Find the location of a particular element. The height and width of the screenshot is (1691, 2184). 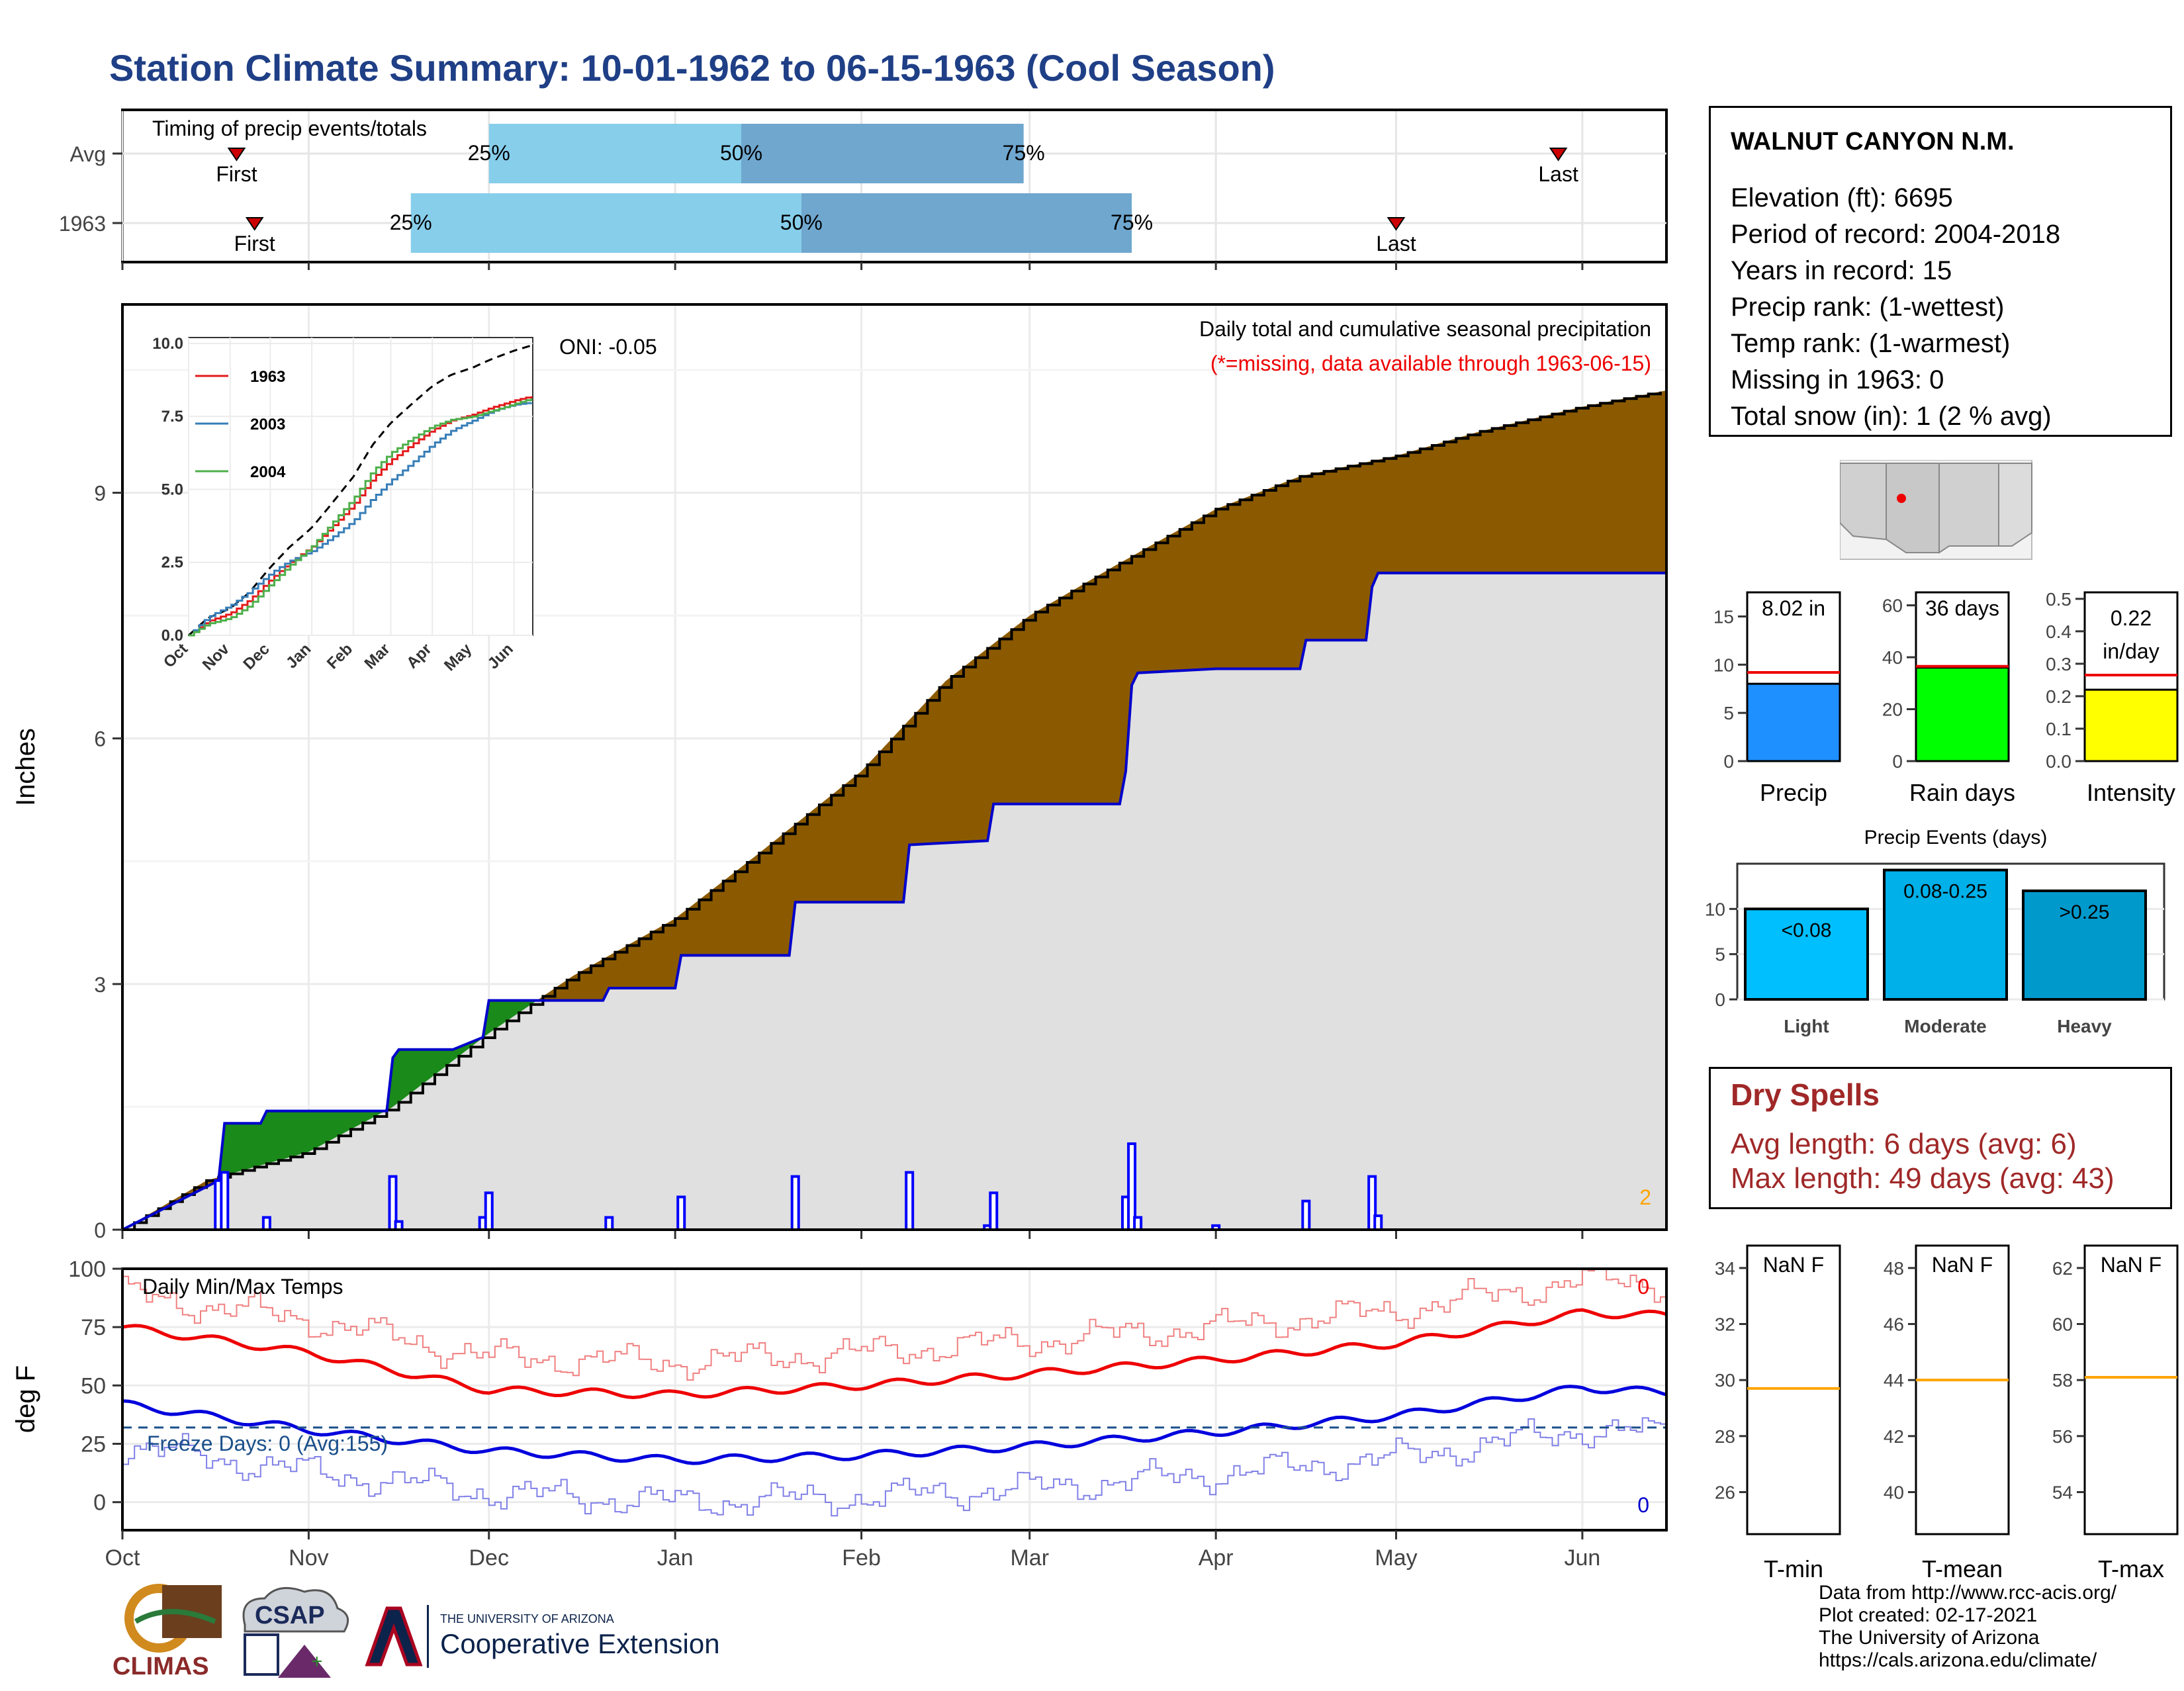

dry-spells-max: Max length: 49 days (avg: 43) is located at coordinates (1923, 1178).